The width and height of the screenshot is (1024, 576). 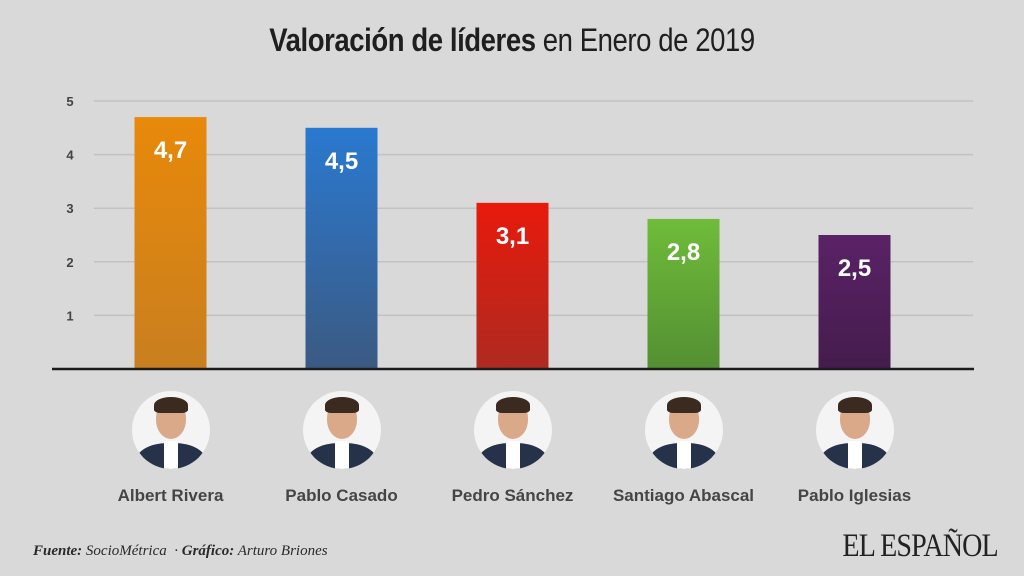 I want to click on y-tick-label: 5, so click(x=69, y=101).